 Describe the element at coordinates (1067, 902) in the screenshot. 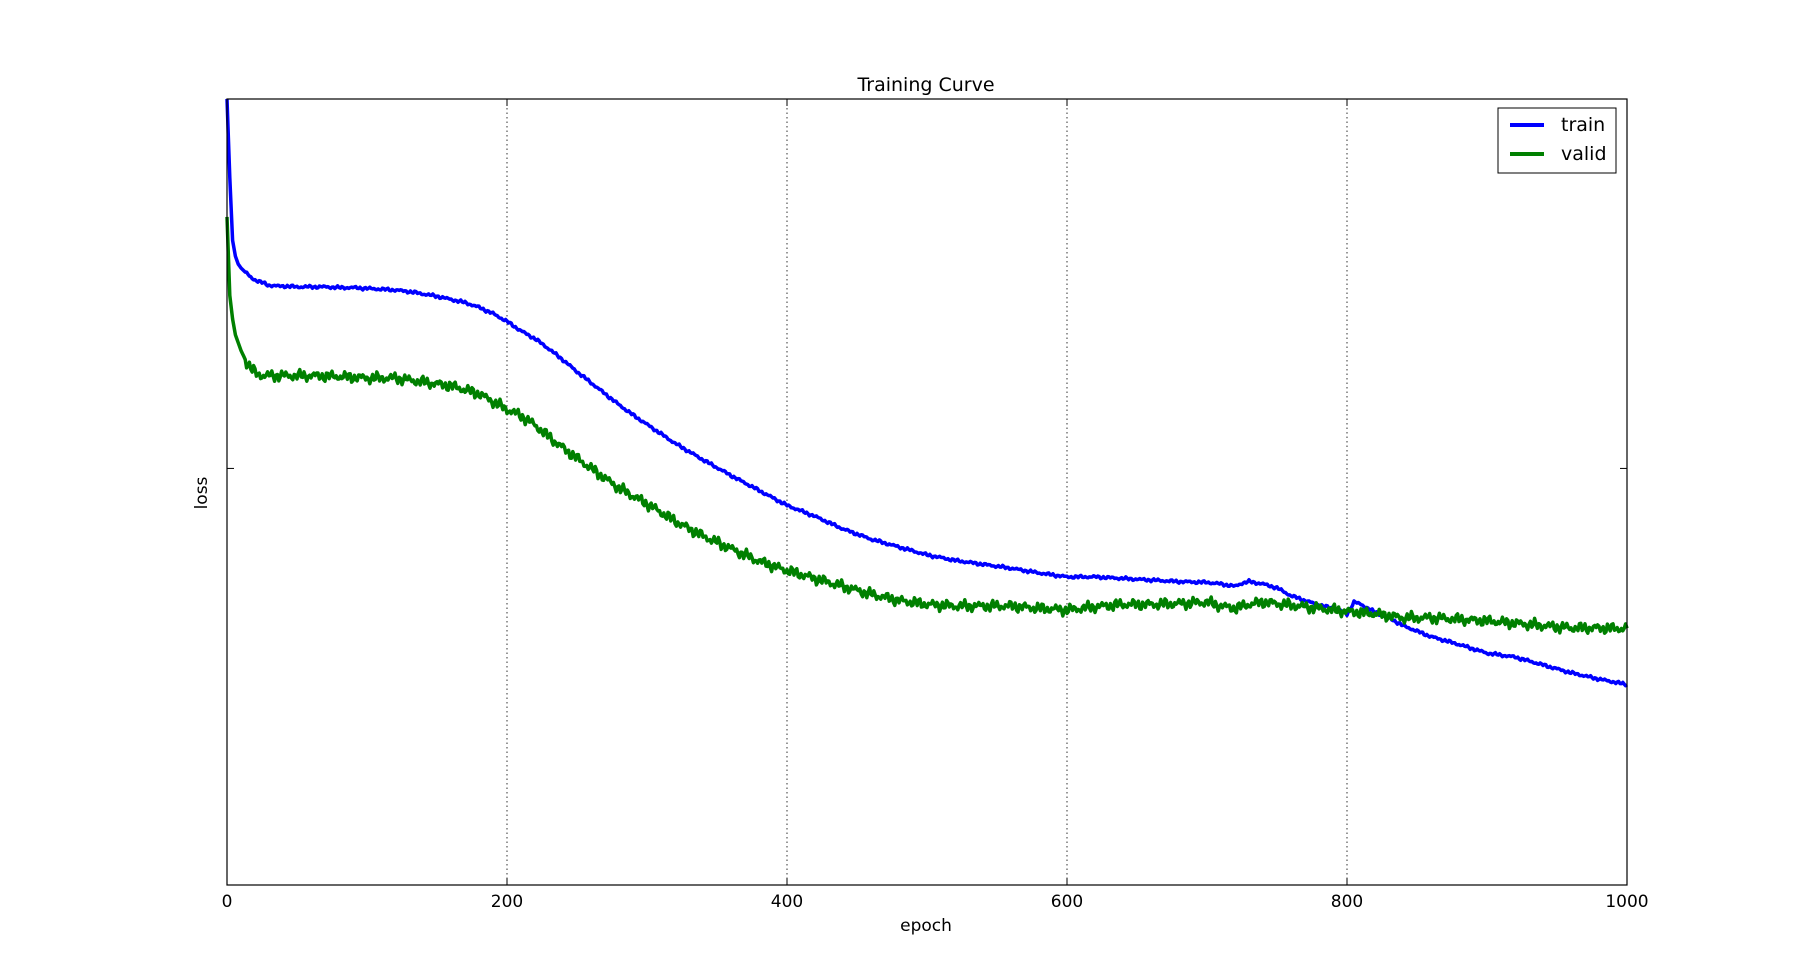

I see `x-tick-label: 600` at that location.